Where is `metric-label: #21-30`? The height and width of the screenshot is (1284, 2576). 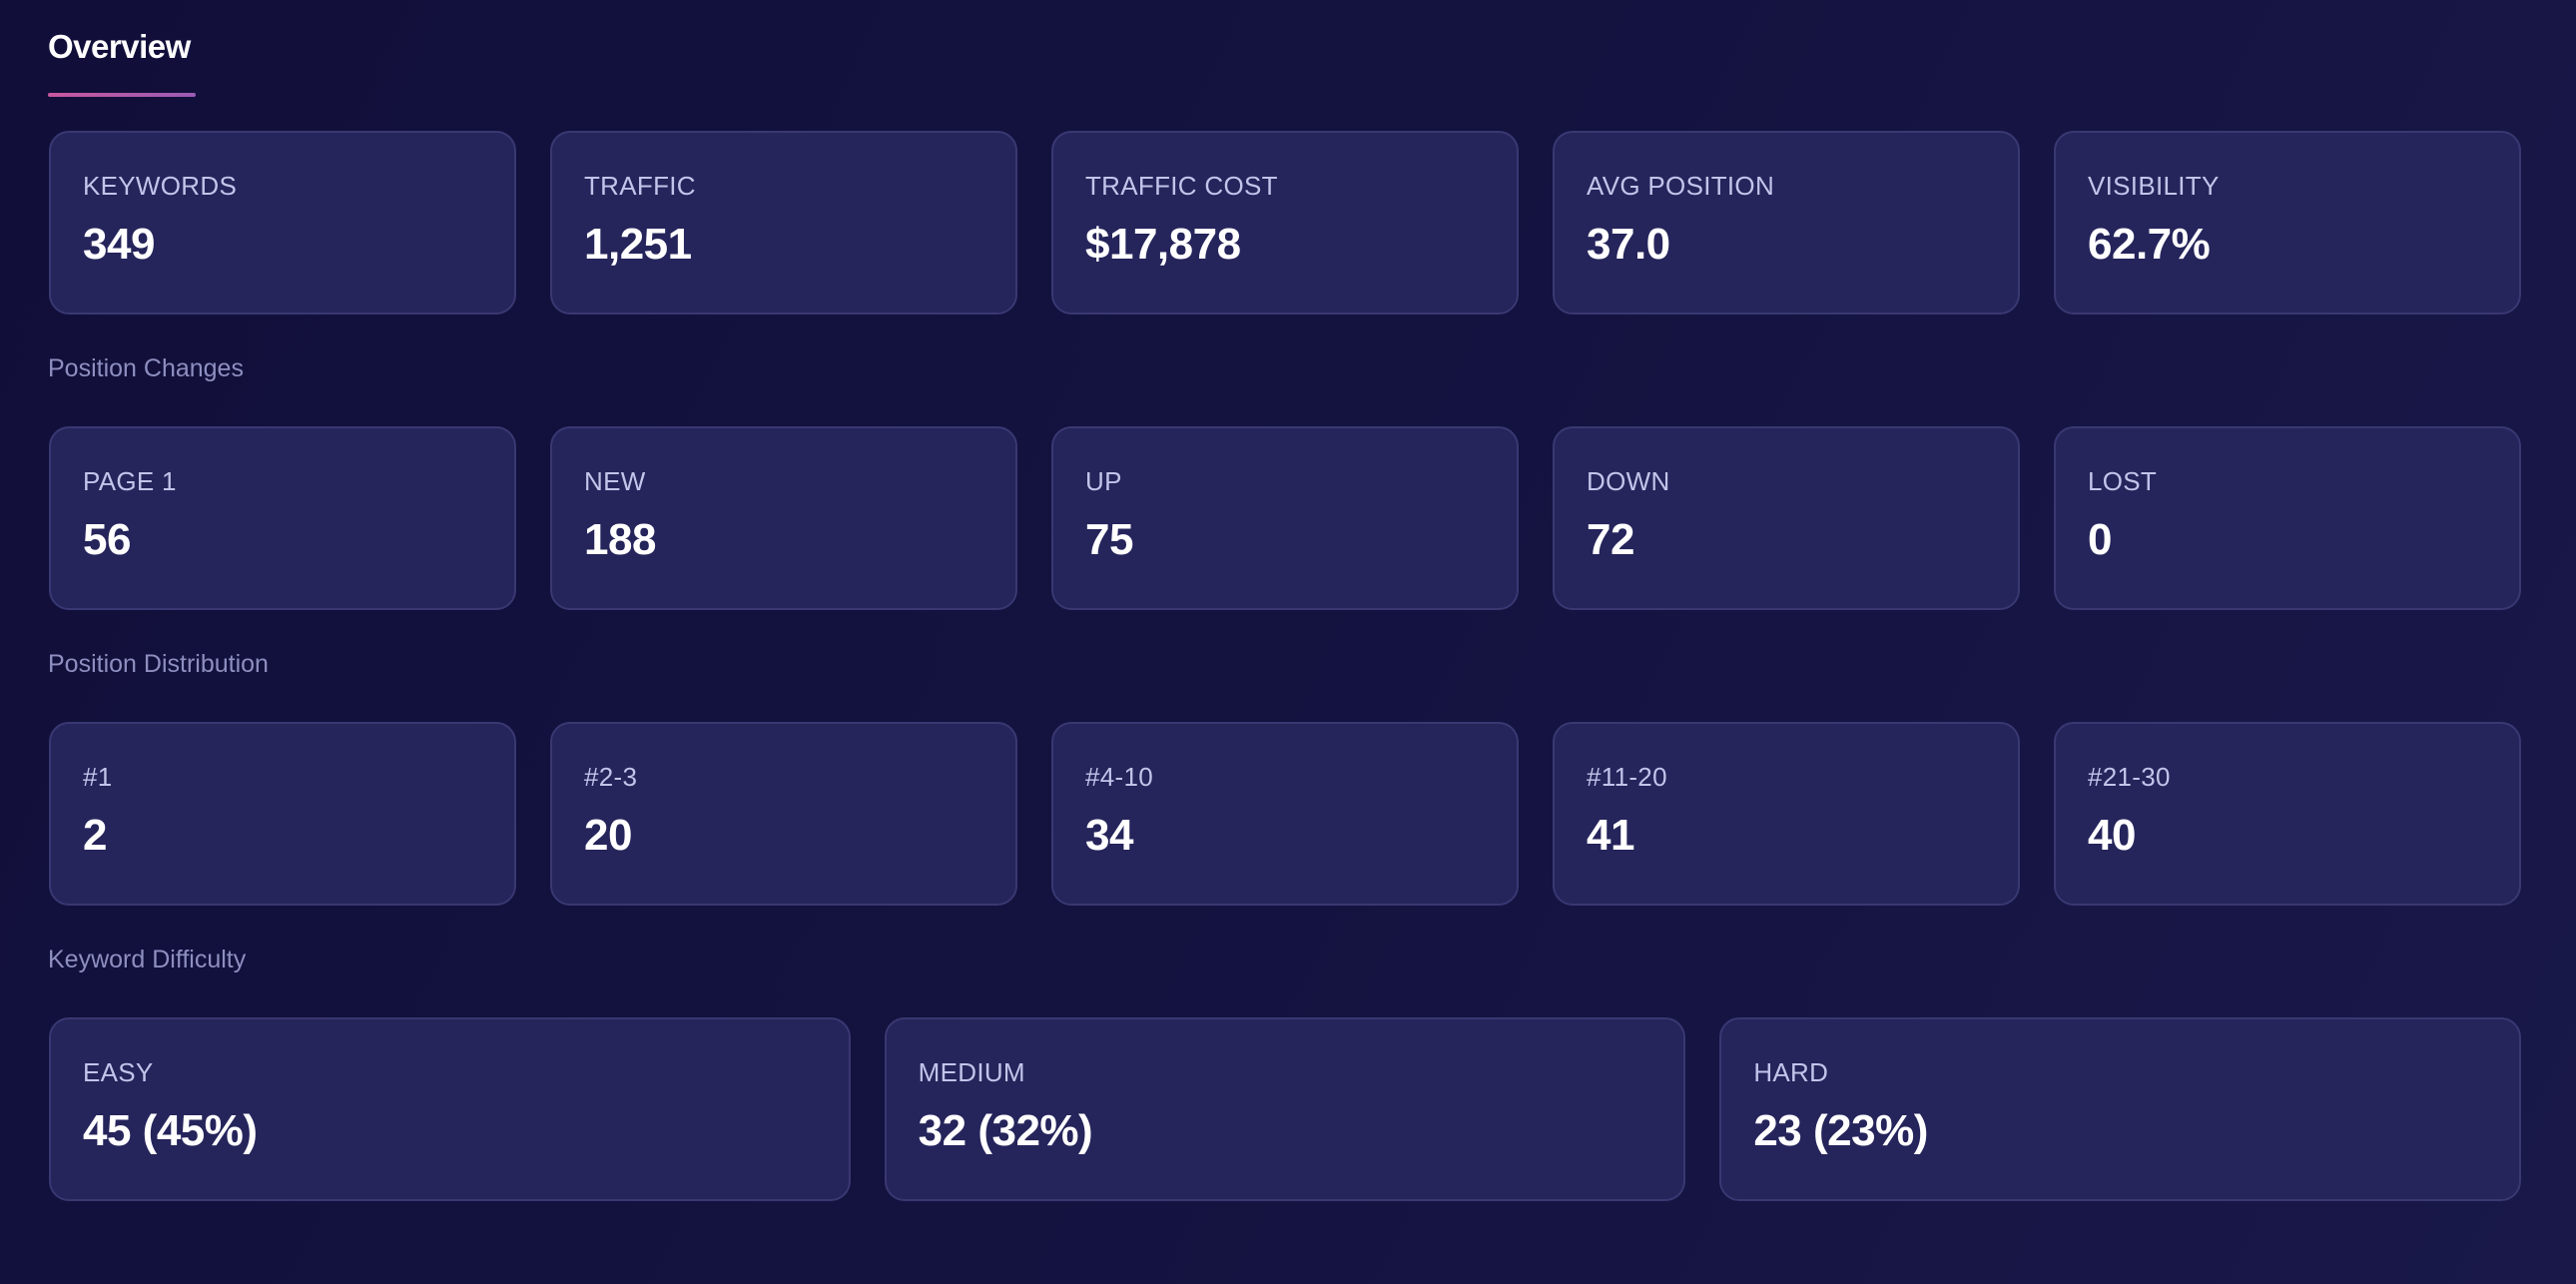
metric-label: #21-30 is located at coordinates (2129, 777).